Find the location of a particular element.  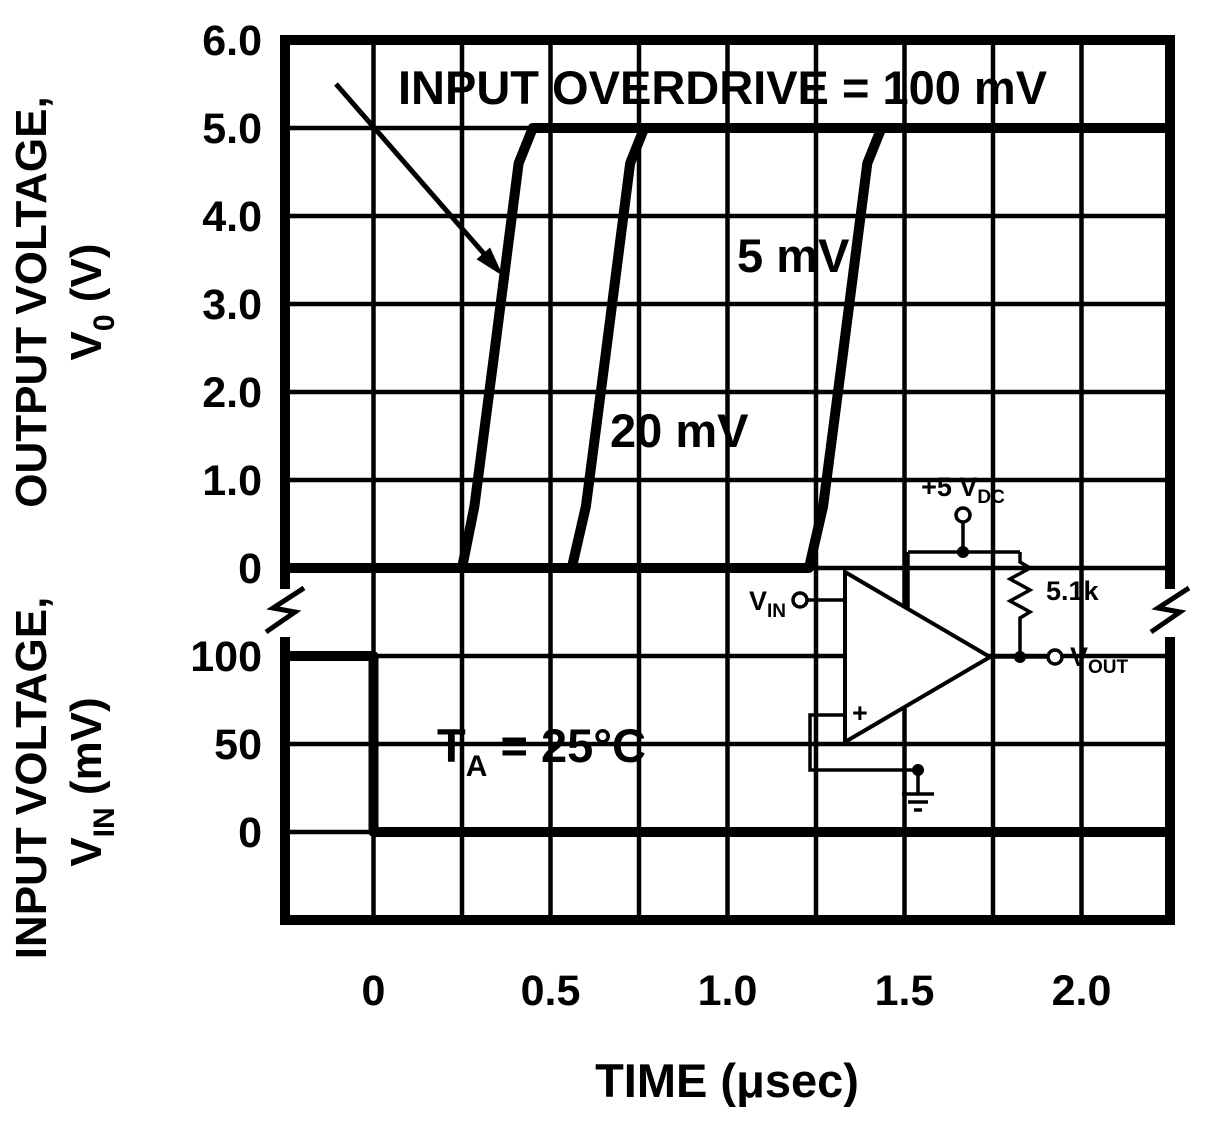

vout-subscript: OUT is located at coordinates (1108, 667).